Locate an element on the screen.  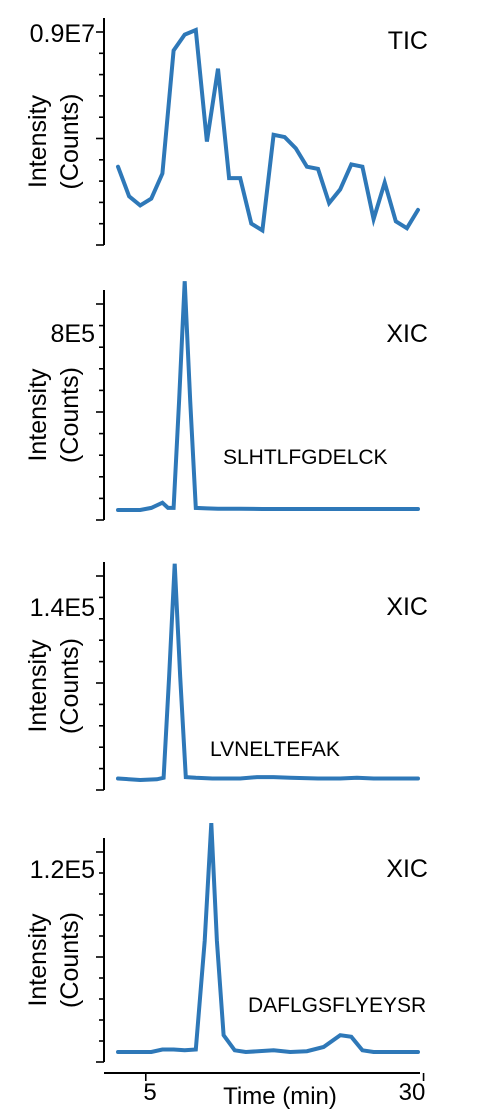
y-max-label: 8E5 is located at coordinates (73, 334).